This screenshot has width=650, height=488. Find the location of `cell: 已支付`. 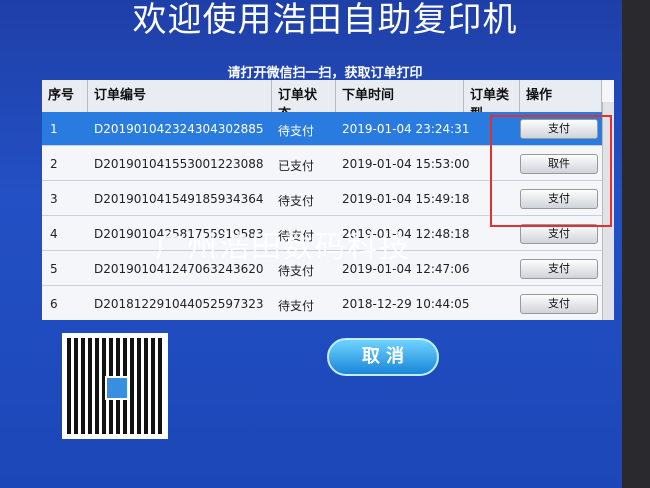

cell: 已支付 is located at coordinates (296, 166).